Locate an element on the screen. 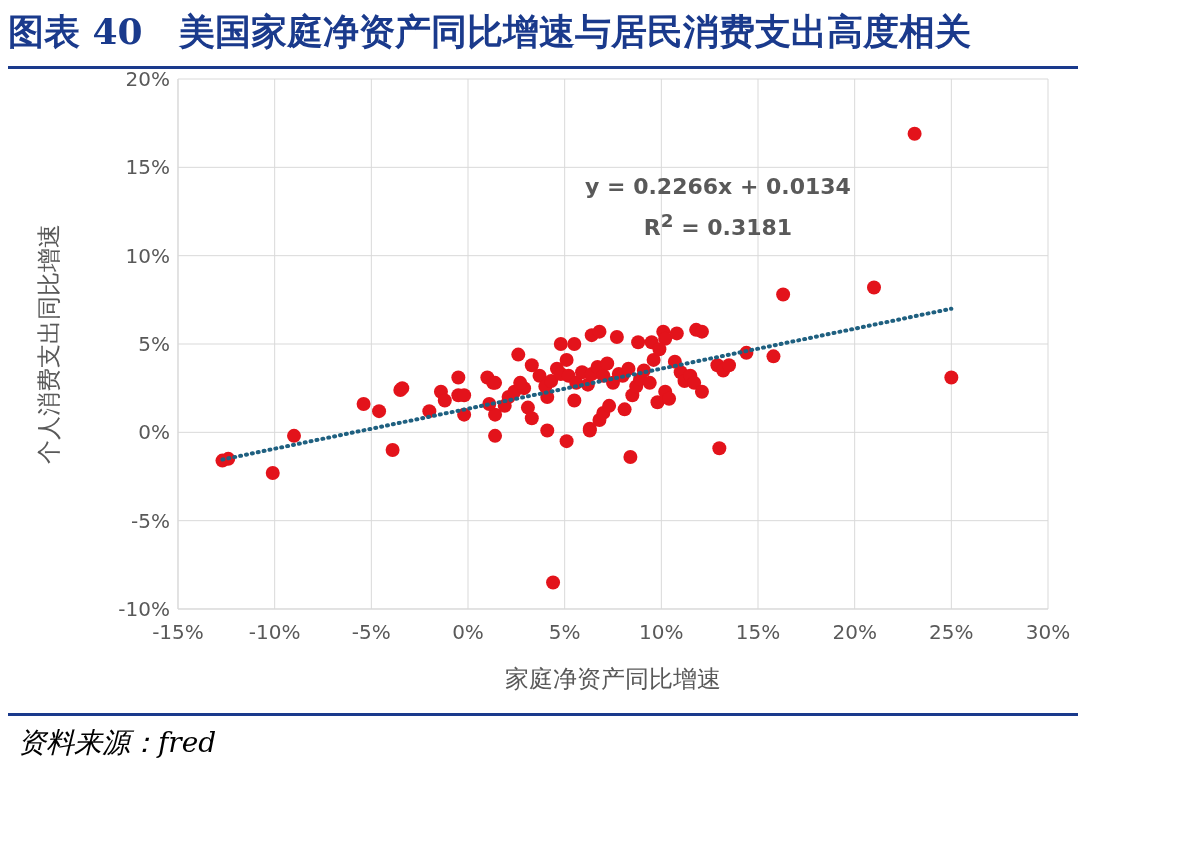  y-tick-label: 0% is located at coordinates (154, 432).